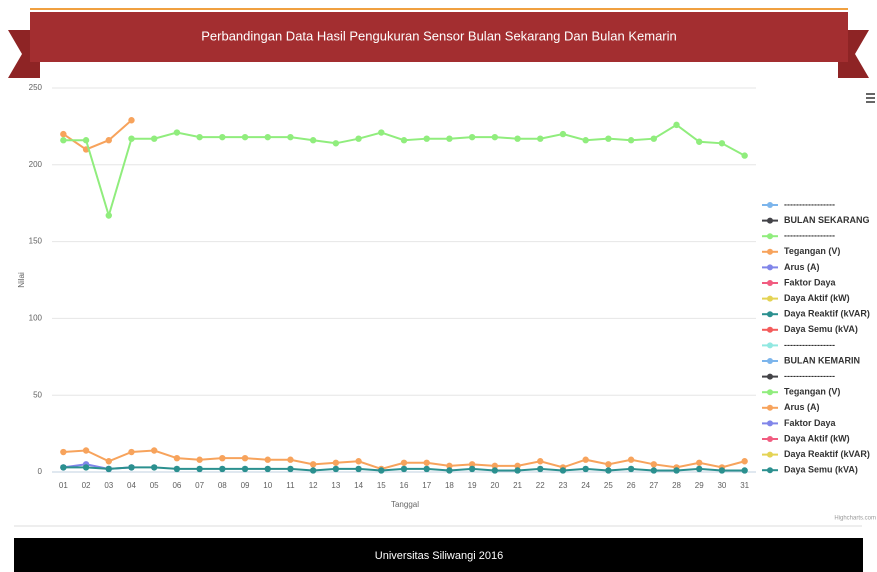 The height and width of the screenshot is (572, 877). What do you see at coordinates (653, 485) in the screenshot?
I see `x-tick-label: 27` at bounding box center [653, 485].